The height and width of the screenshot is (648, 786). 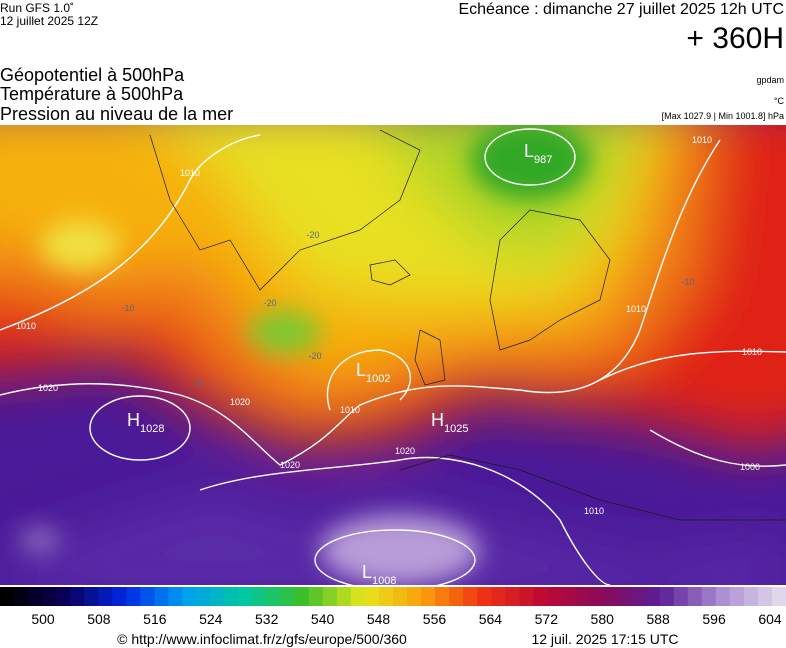 I want to click on pressure-center-value: 987, so click(x=543, y=160).